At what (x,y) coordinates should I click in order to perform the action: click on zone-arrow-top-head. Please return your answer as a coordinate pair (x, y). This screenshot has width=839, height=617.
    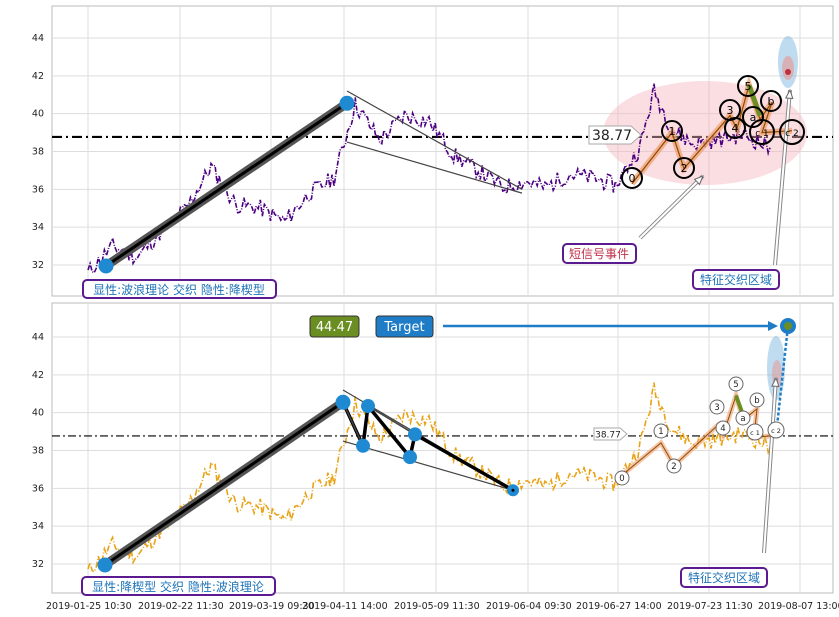
    Looking at the image, I should click on (789, 94).